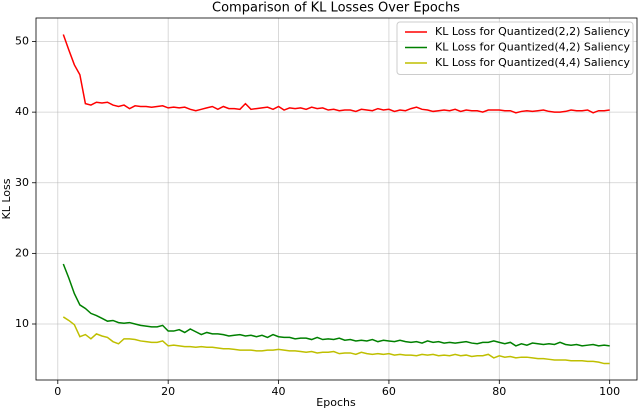 The height and width of the screenshot is (410, 640). Describe the element at coordinates (22, 323) in the screenshot. I see `y-tick-label: 10` at that location.